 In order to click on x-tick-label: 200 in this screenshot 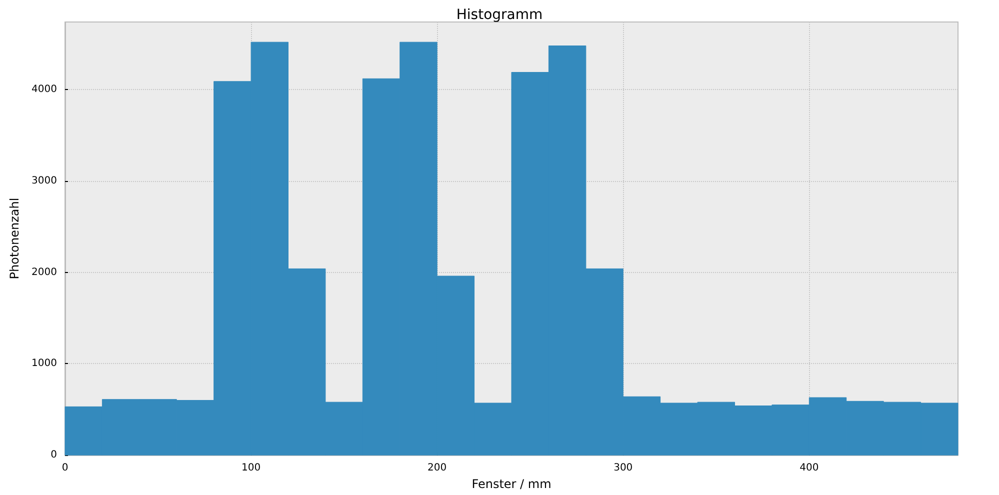, I will do `click(437, 468)`.